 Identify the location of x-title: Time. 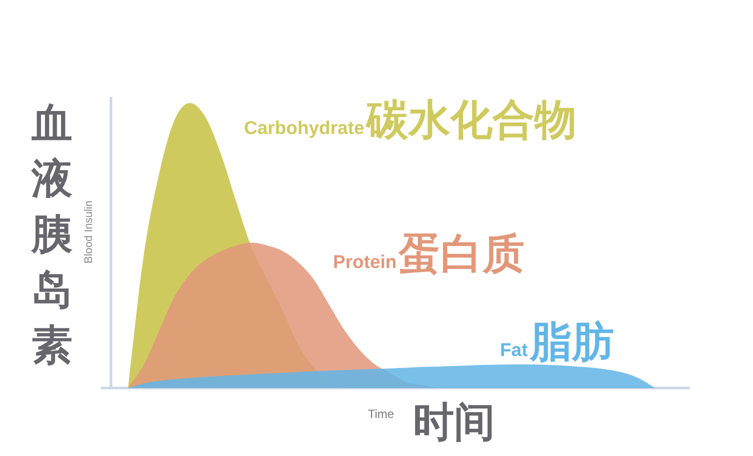
(381, 414).